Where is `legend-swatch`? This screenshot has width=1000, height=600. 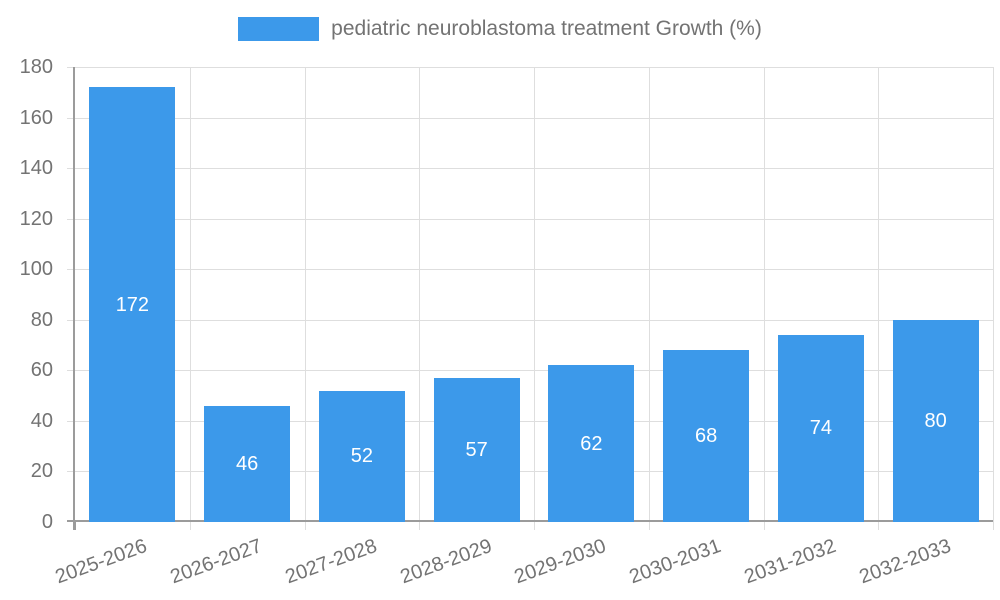
legend-swatch is located at coordinates (279, 29).